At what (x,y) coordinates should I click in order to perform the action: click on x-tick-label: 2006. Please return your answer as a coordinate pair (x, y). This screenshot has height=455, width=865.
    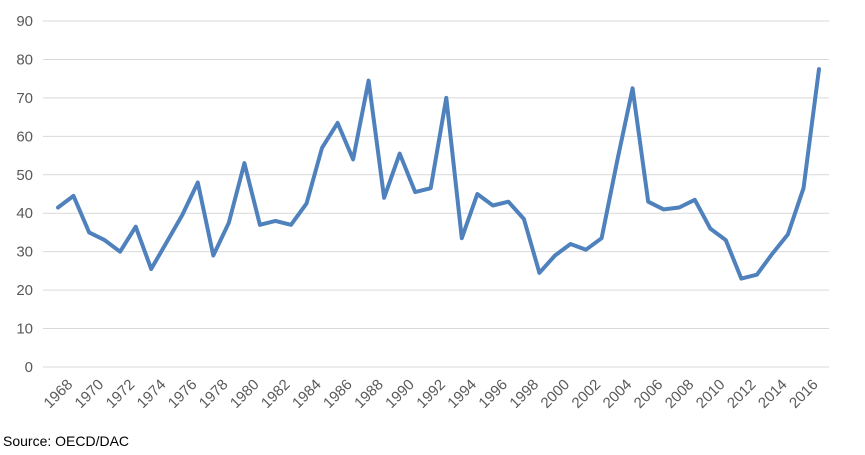
    Looking at the image, I should click on (649, 394).